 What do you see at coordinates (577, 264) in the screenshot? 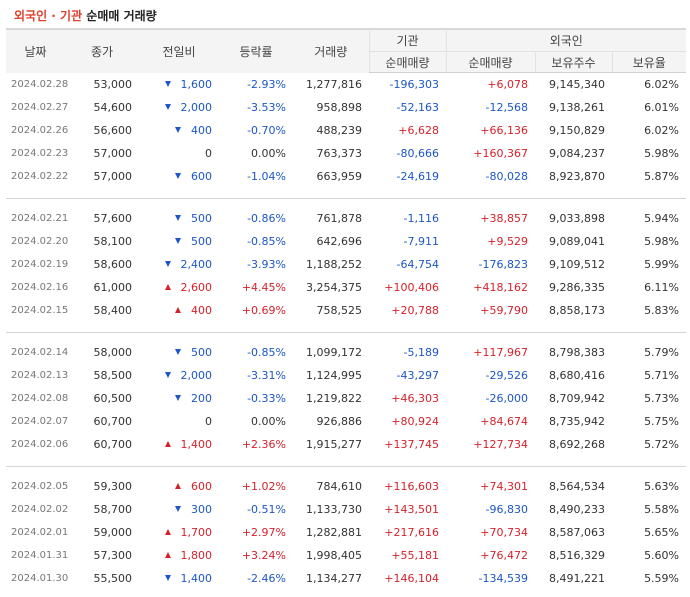
I see `cell-foreign-holdings: 9,109,512` at bounding box center [577, 264].